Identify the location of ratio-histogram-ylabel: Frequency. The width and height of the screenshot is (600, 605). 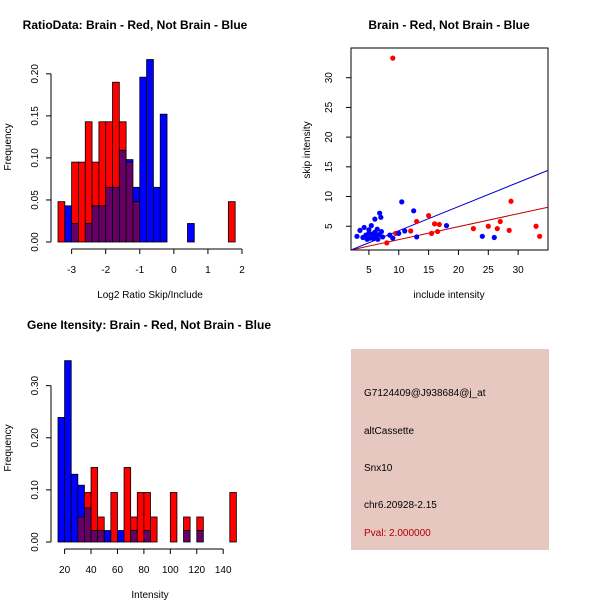
(8, 146).